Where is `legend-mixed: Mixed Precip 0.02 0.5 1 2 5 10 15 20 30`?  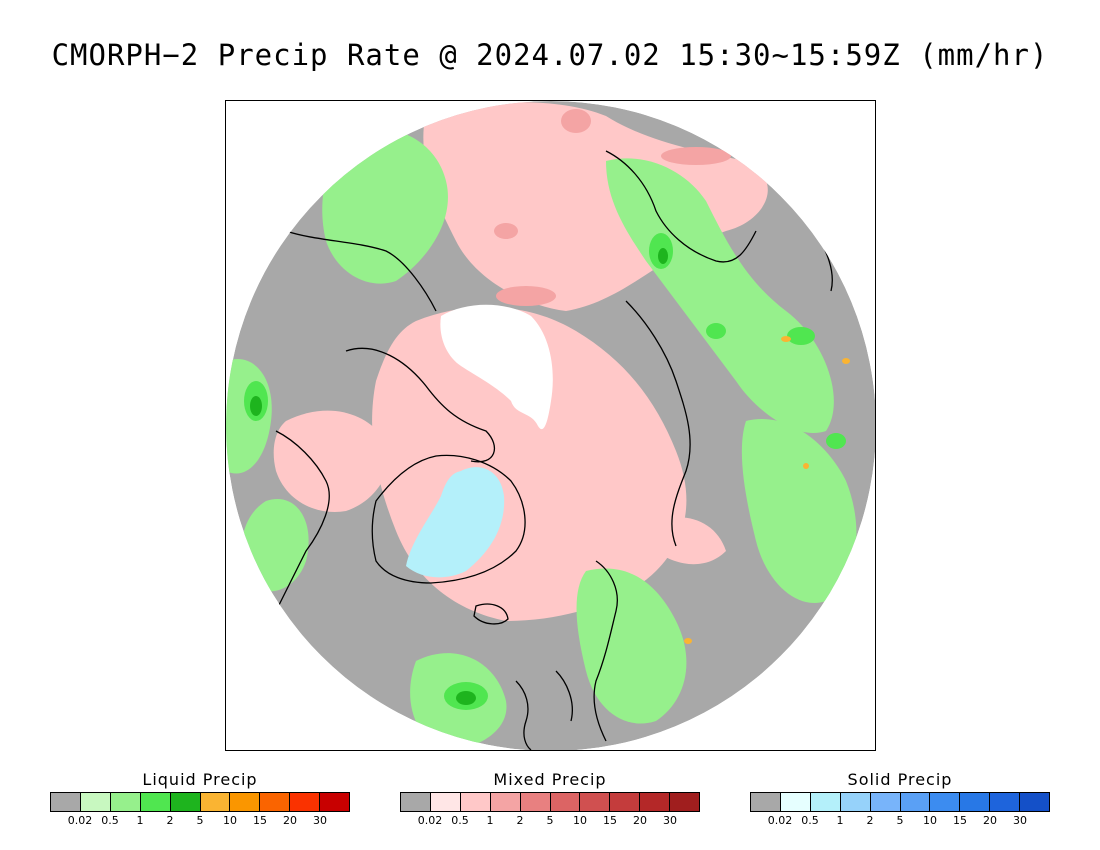 legend-mixed: Mixed Precip 0.02 0.5 1 2 5 10 15 20 30 is located at coordinates (550, 799).